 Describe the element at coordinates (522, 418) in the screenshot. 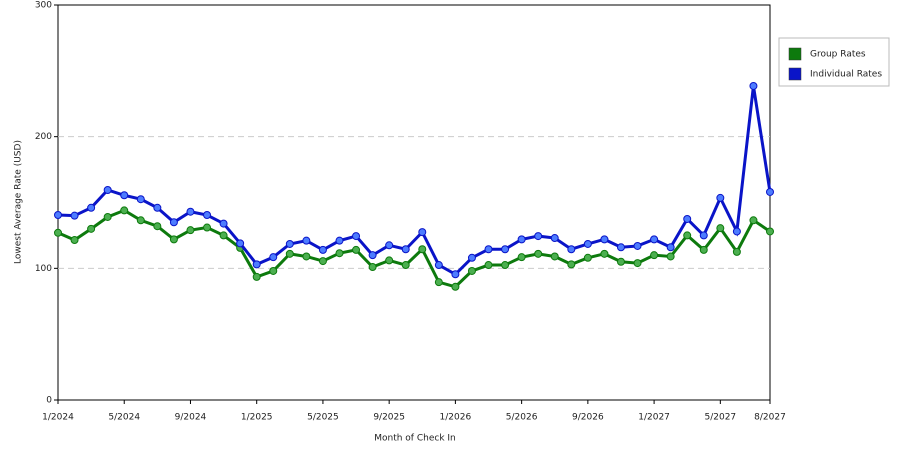

I see `x-tick-label: 5/2026` at that location.